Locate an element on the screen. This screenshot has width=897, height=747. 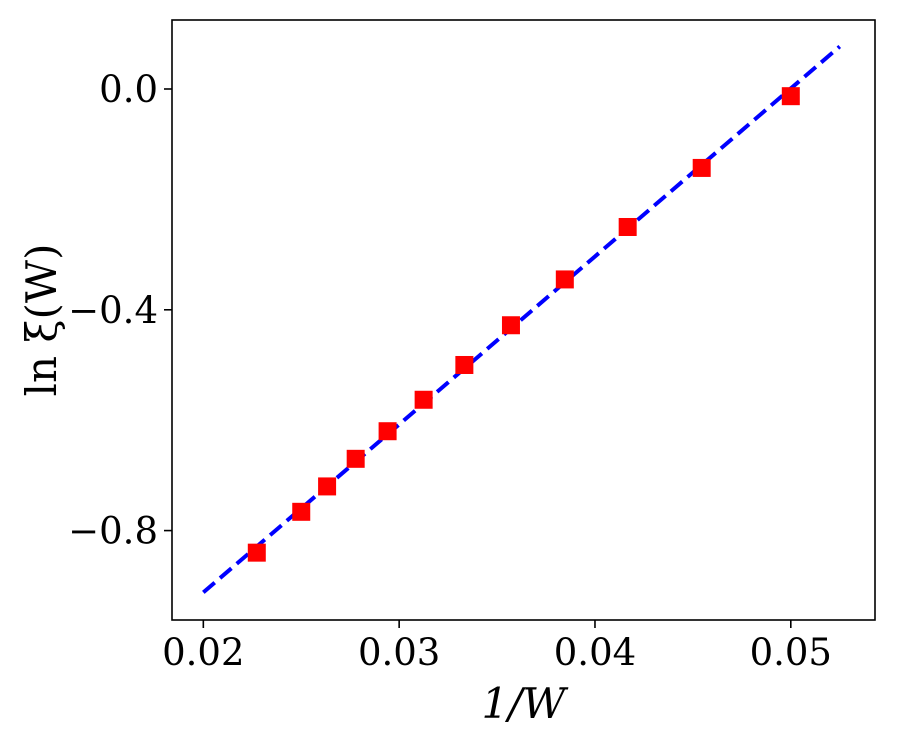
y-tick-label: 0.0 is located at coordinates (128, 89).